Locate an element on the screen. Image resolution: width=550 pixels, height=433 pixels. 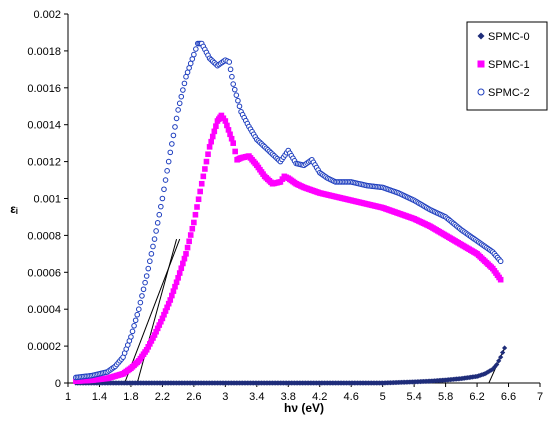
x-tick-label: 5.4 is located at coordinates (413, 397).